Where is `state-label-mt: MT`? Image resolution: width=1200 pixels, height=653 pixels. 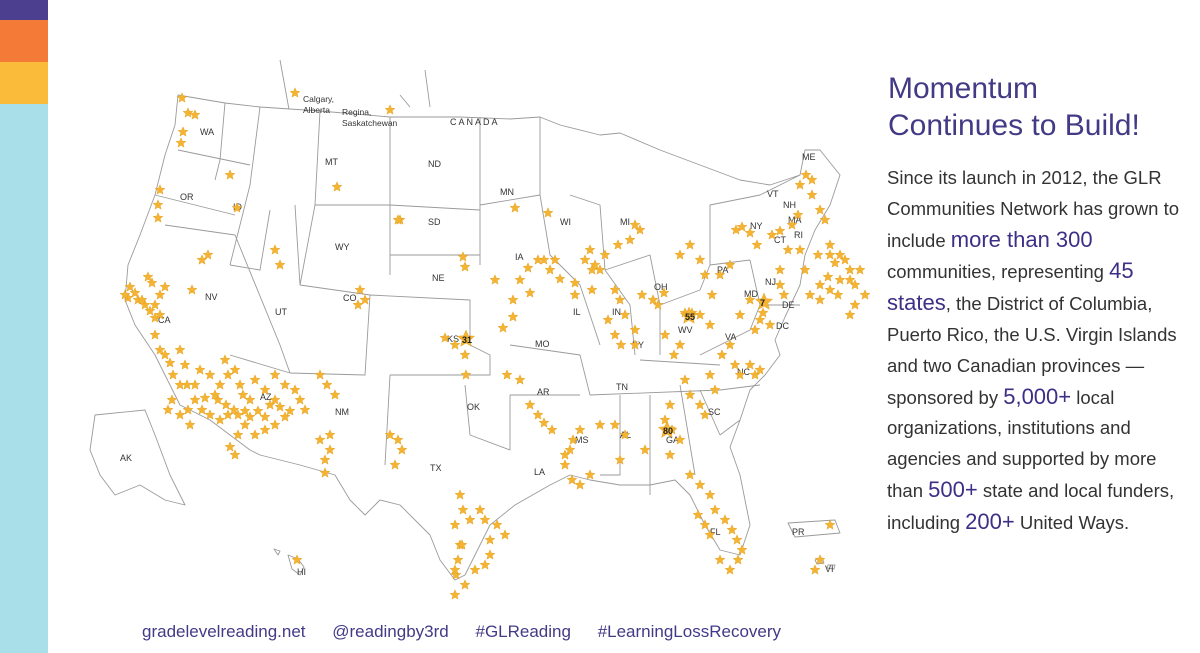 state-label-mt: MT is located at coordinates (331, 162).